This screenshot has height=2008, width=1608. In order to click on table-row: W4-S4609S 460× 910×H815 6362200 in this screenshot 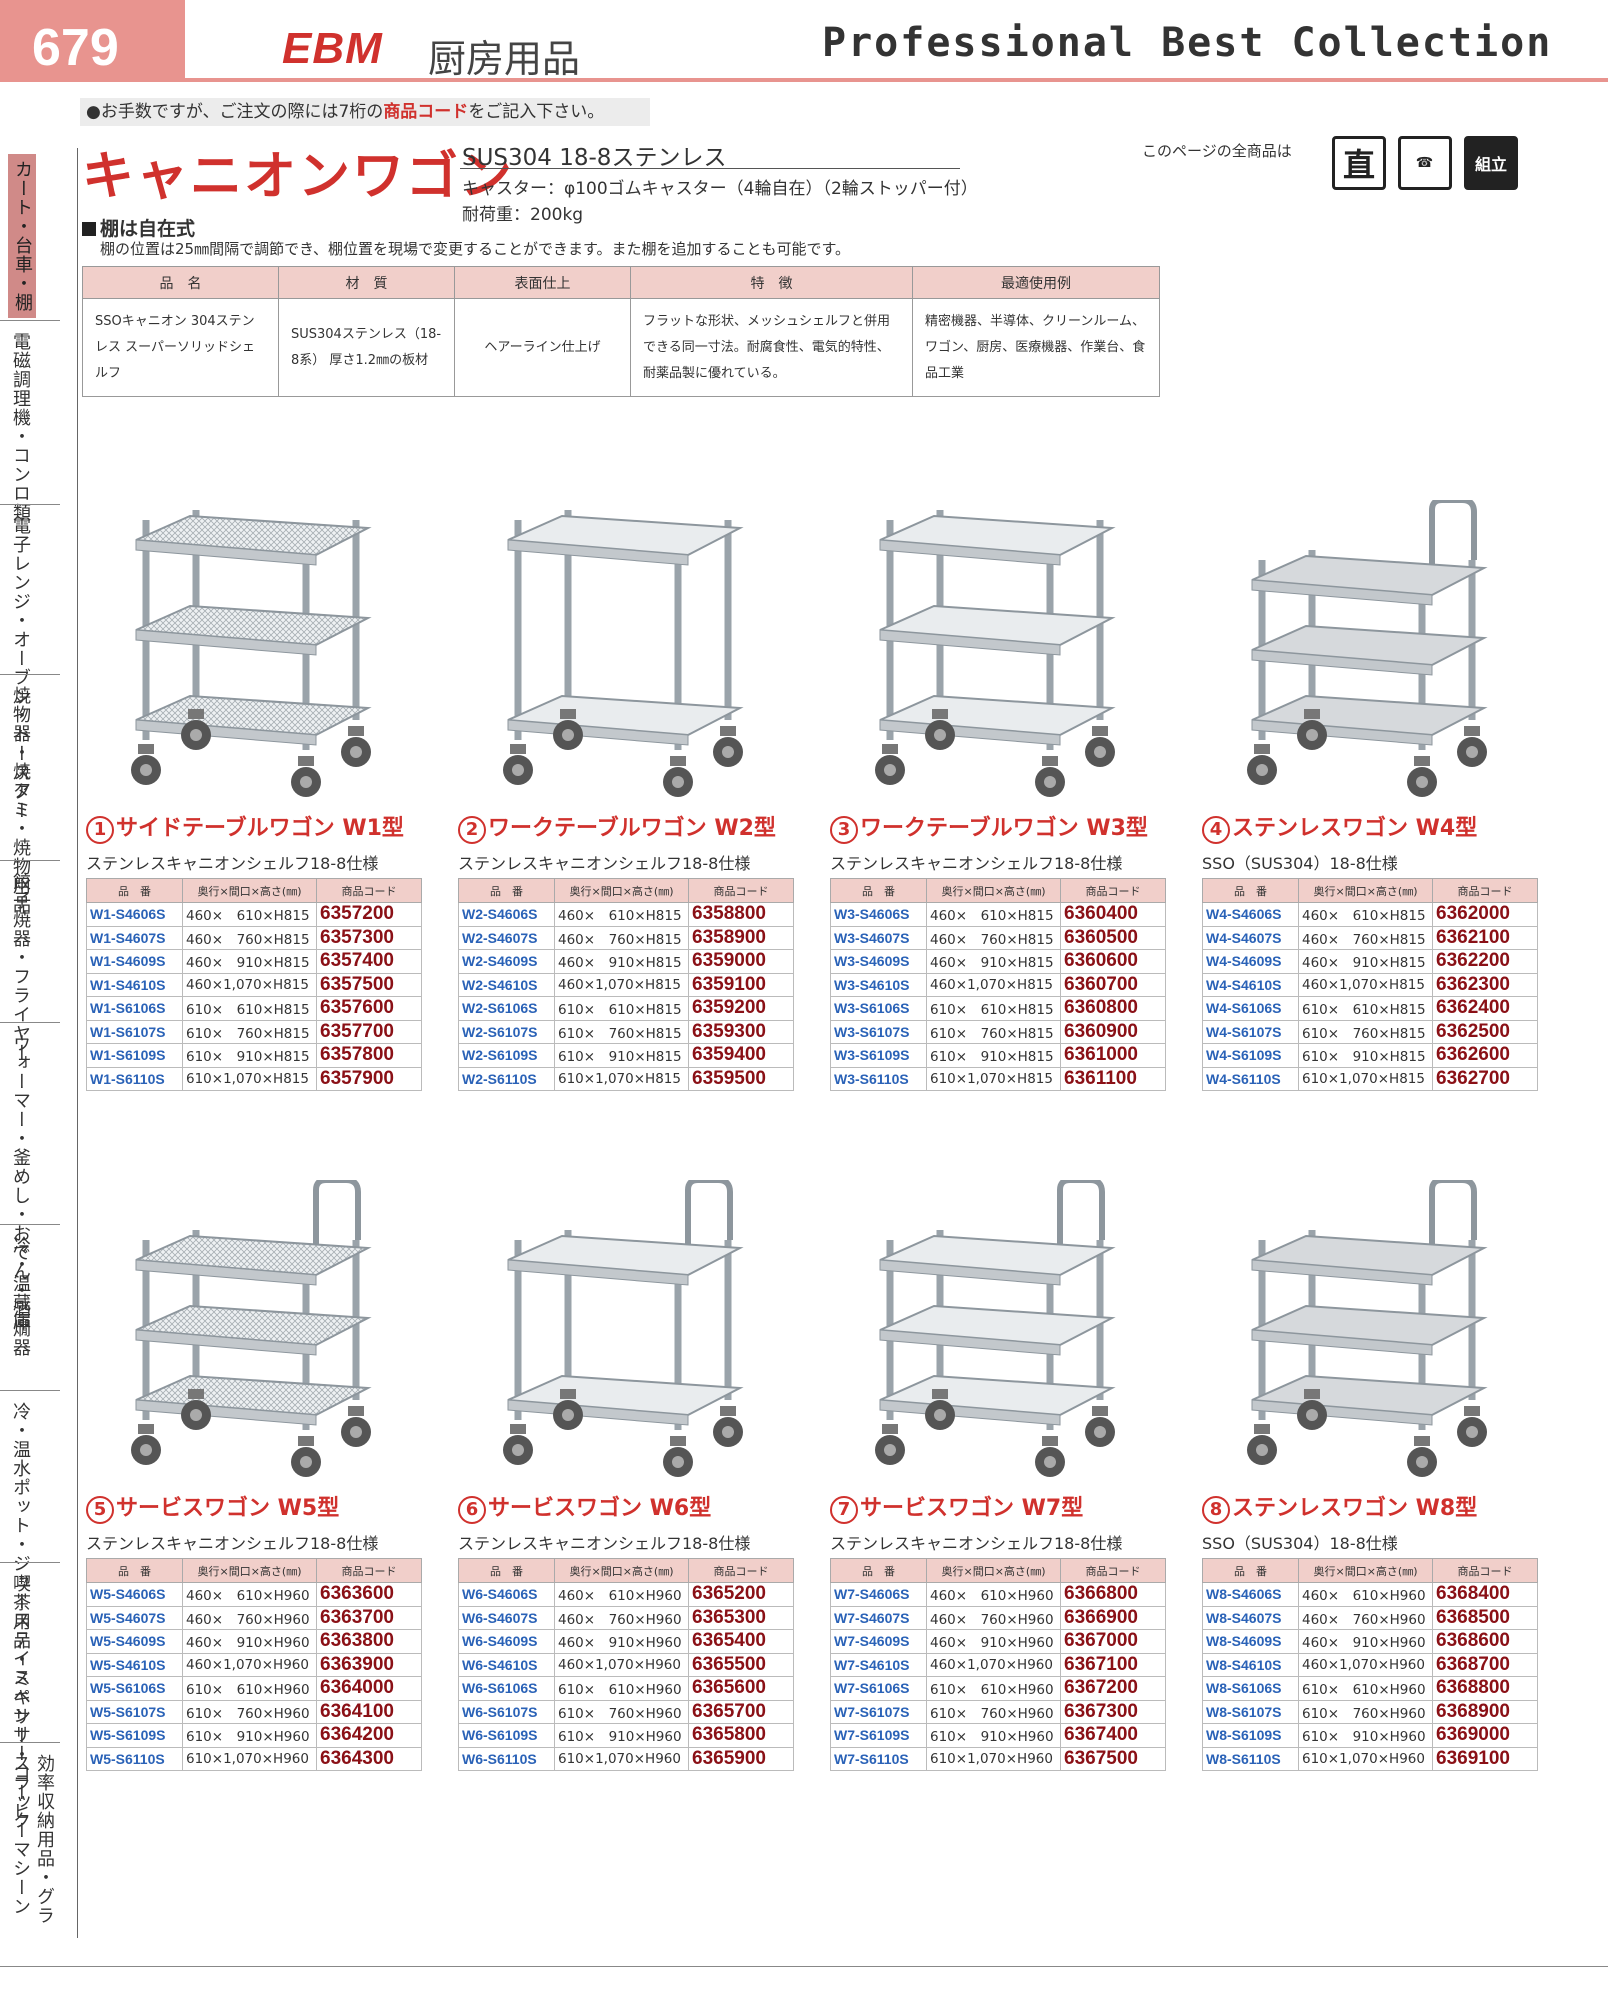, I will do `click(1370, 961)`.